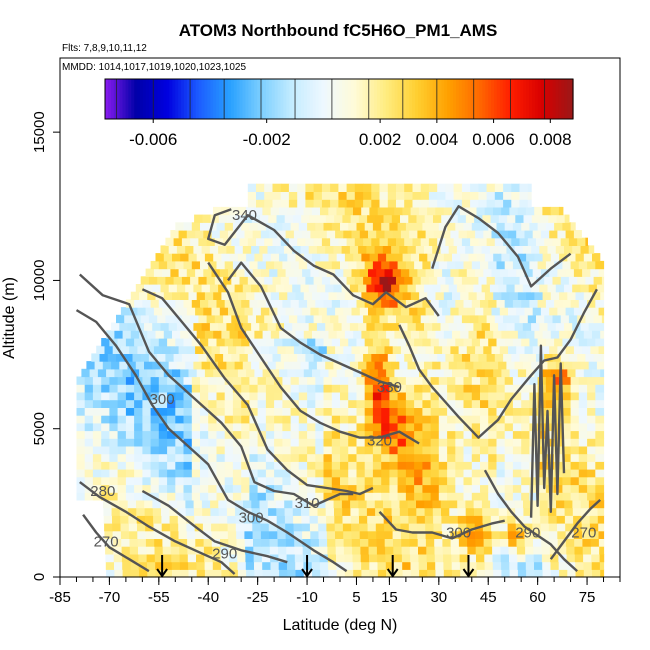 The width and height of the screenshot is (650, 650). Describe the element at coordinates (157, 528) in the screenshot. I see `theta-contour-line` at that location.